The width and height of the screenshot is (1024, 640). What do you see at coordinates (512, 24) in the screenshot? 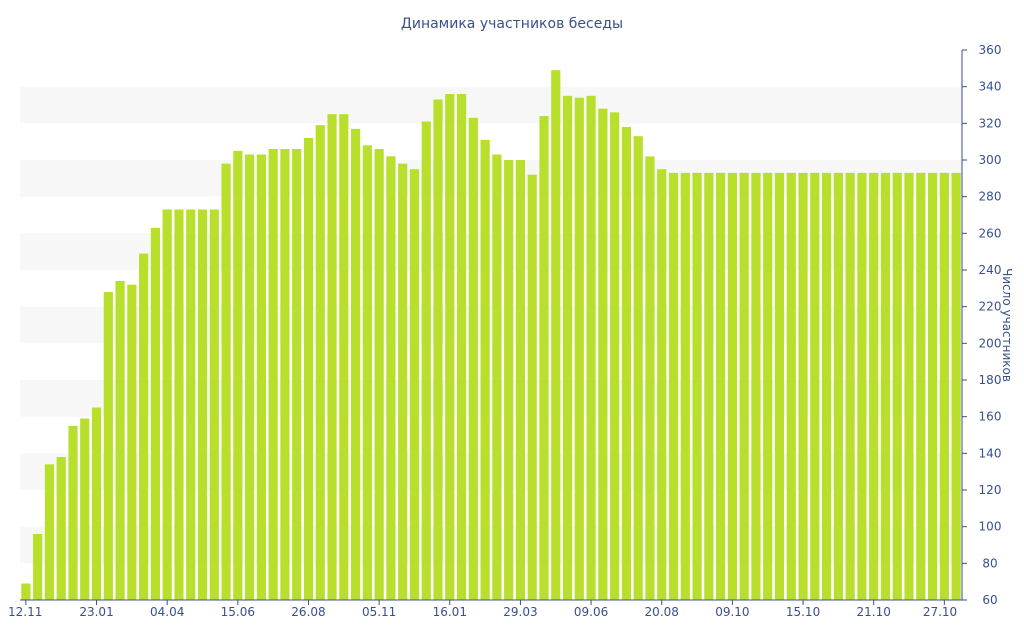
I see `chart-title: Динамика участников беседы` at bounding box center [512, 24].